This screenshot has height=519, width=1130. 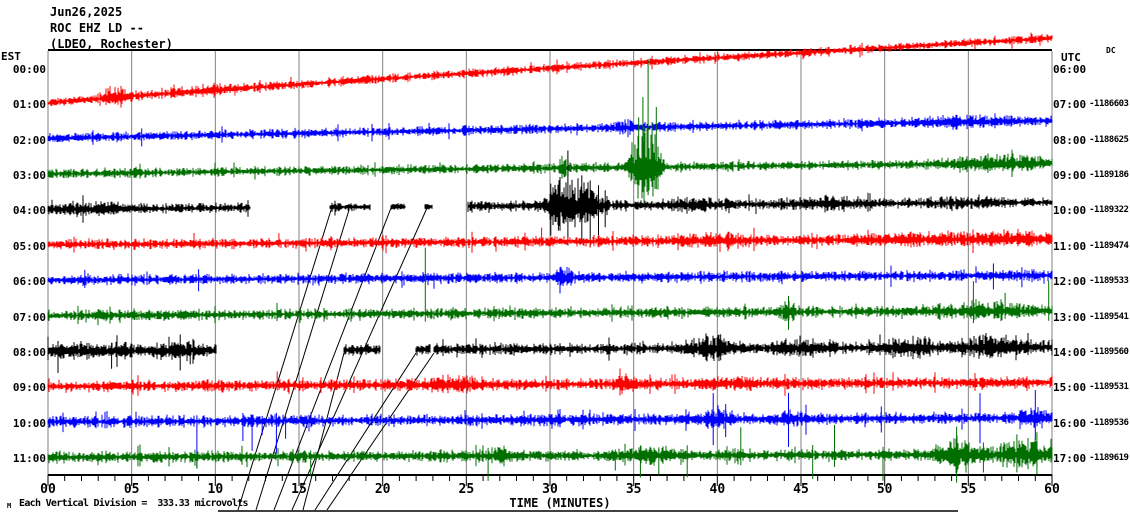 I want to click on trace-1000-green, so click(x=550, y=453).